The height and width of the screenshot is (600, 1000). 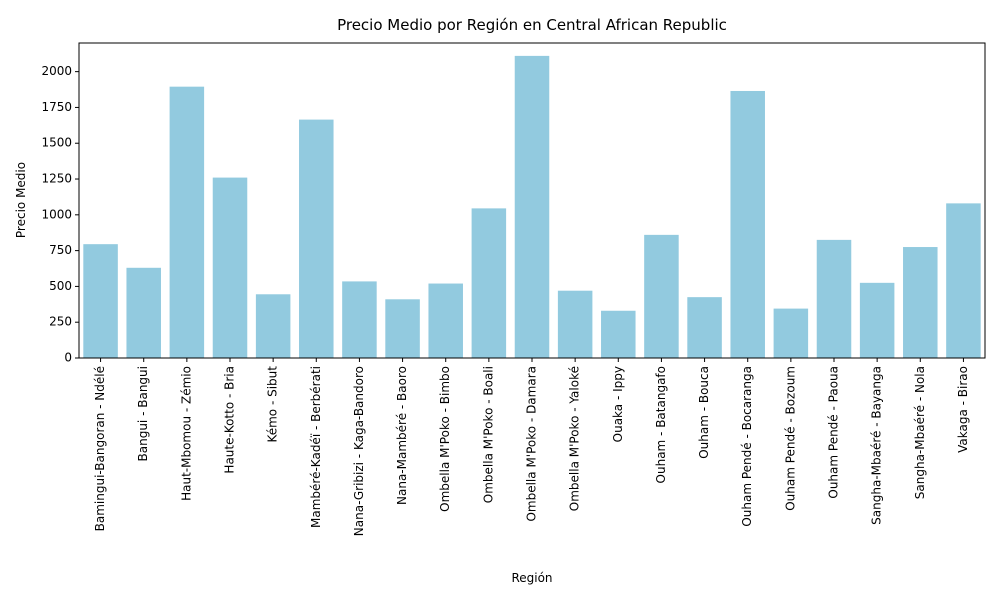 What do you see at coordinates (56, 143) in the screenshot?
I see `y-tick-label: 1500` at bounding box center [56, 143].